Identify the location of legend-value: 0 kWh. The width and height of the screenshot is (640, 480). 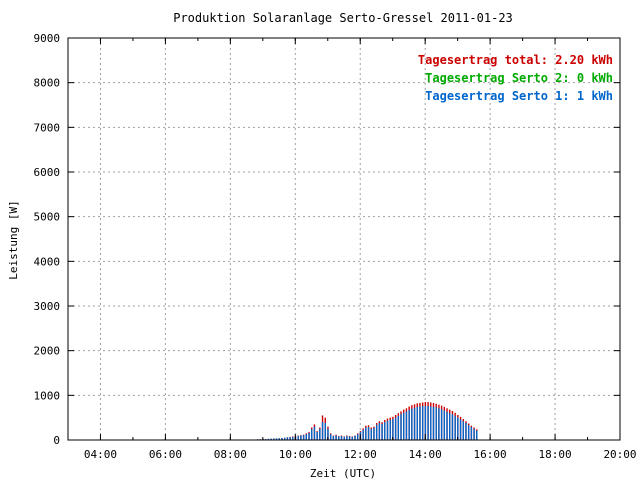
(591, 78).